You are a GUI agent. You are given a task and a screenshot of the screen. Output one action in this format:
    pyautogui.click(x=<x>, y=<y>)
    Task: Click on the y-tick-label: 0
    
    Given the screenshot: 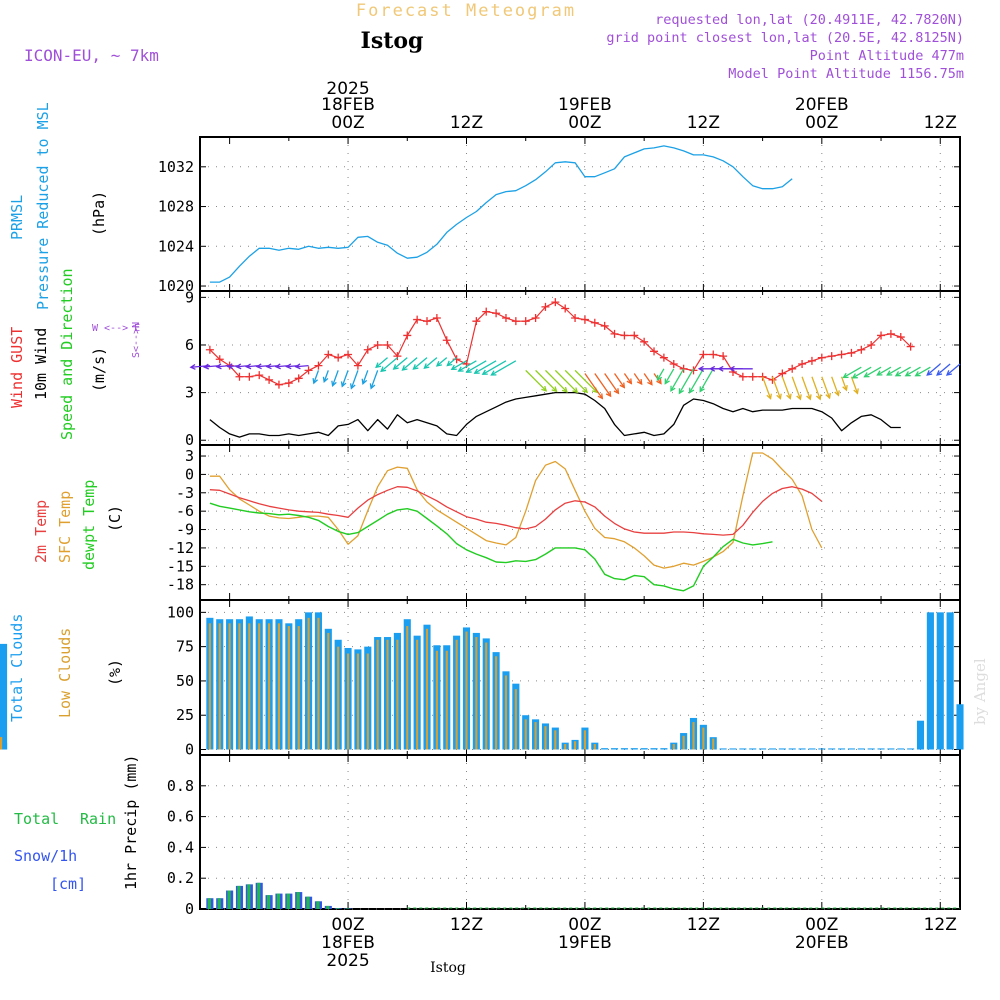 What is the action you would take?
    pyautogui.click(x=189, y=440)
    